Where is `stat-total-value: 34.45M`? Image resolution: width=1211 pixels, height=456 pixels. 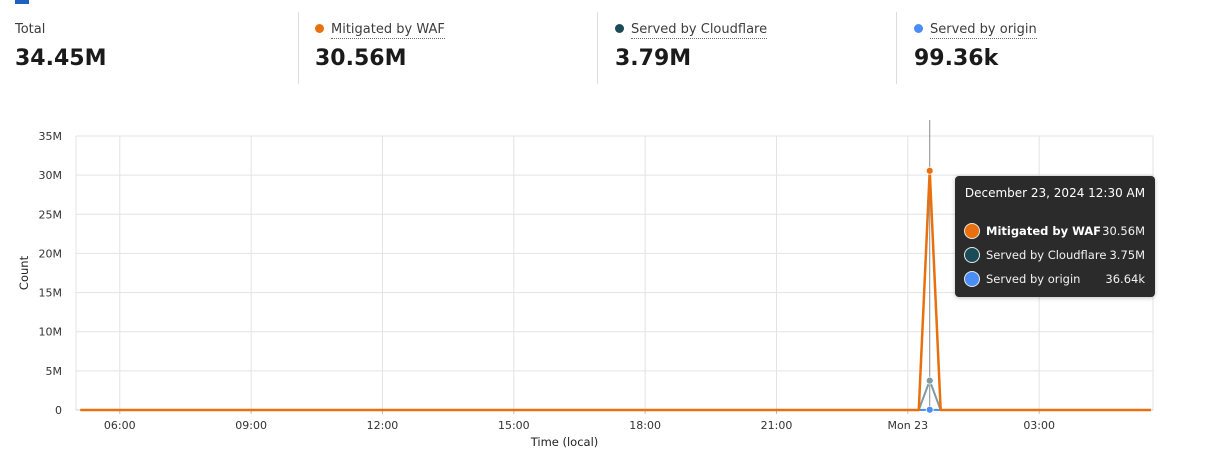 stat-total-value: 34.45M is located at coordinates (61, 58).